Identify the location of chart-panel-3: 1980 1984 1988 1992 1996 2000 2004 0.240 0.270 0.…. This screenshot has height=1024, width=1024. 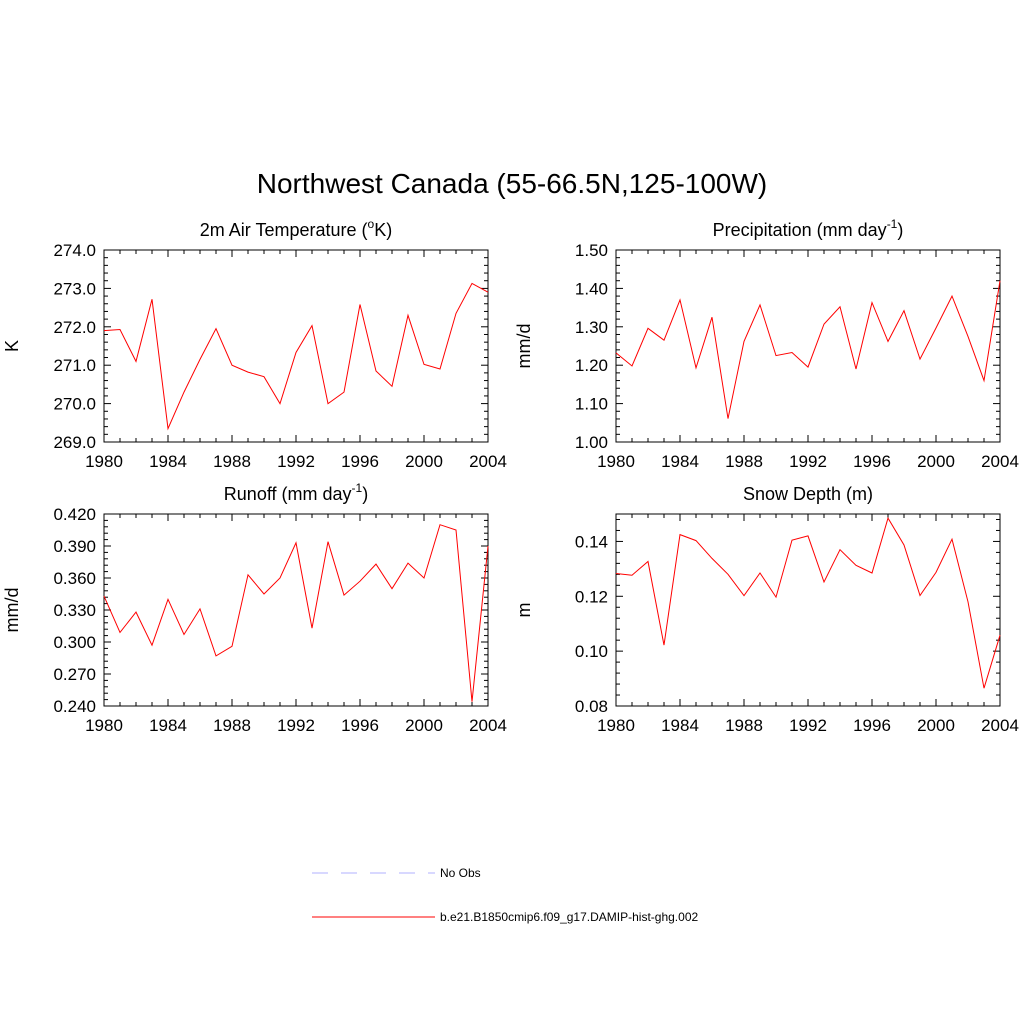
(254, 608).